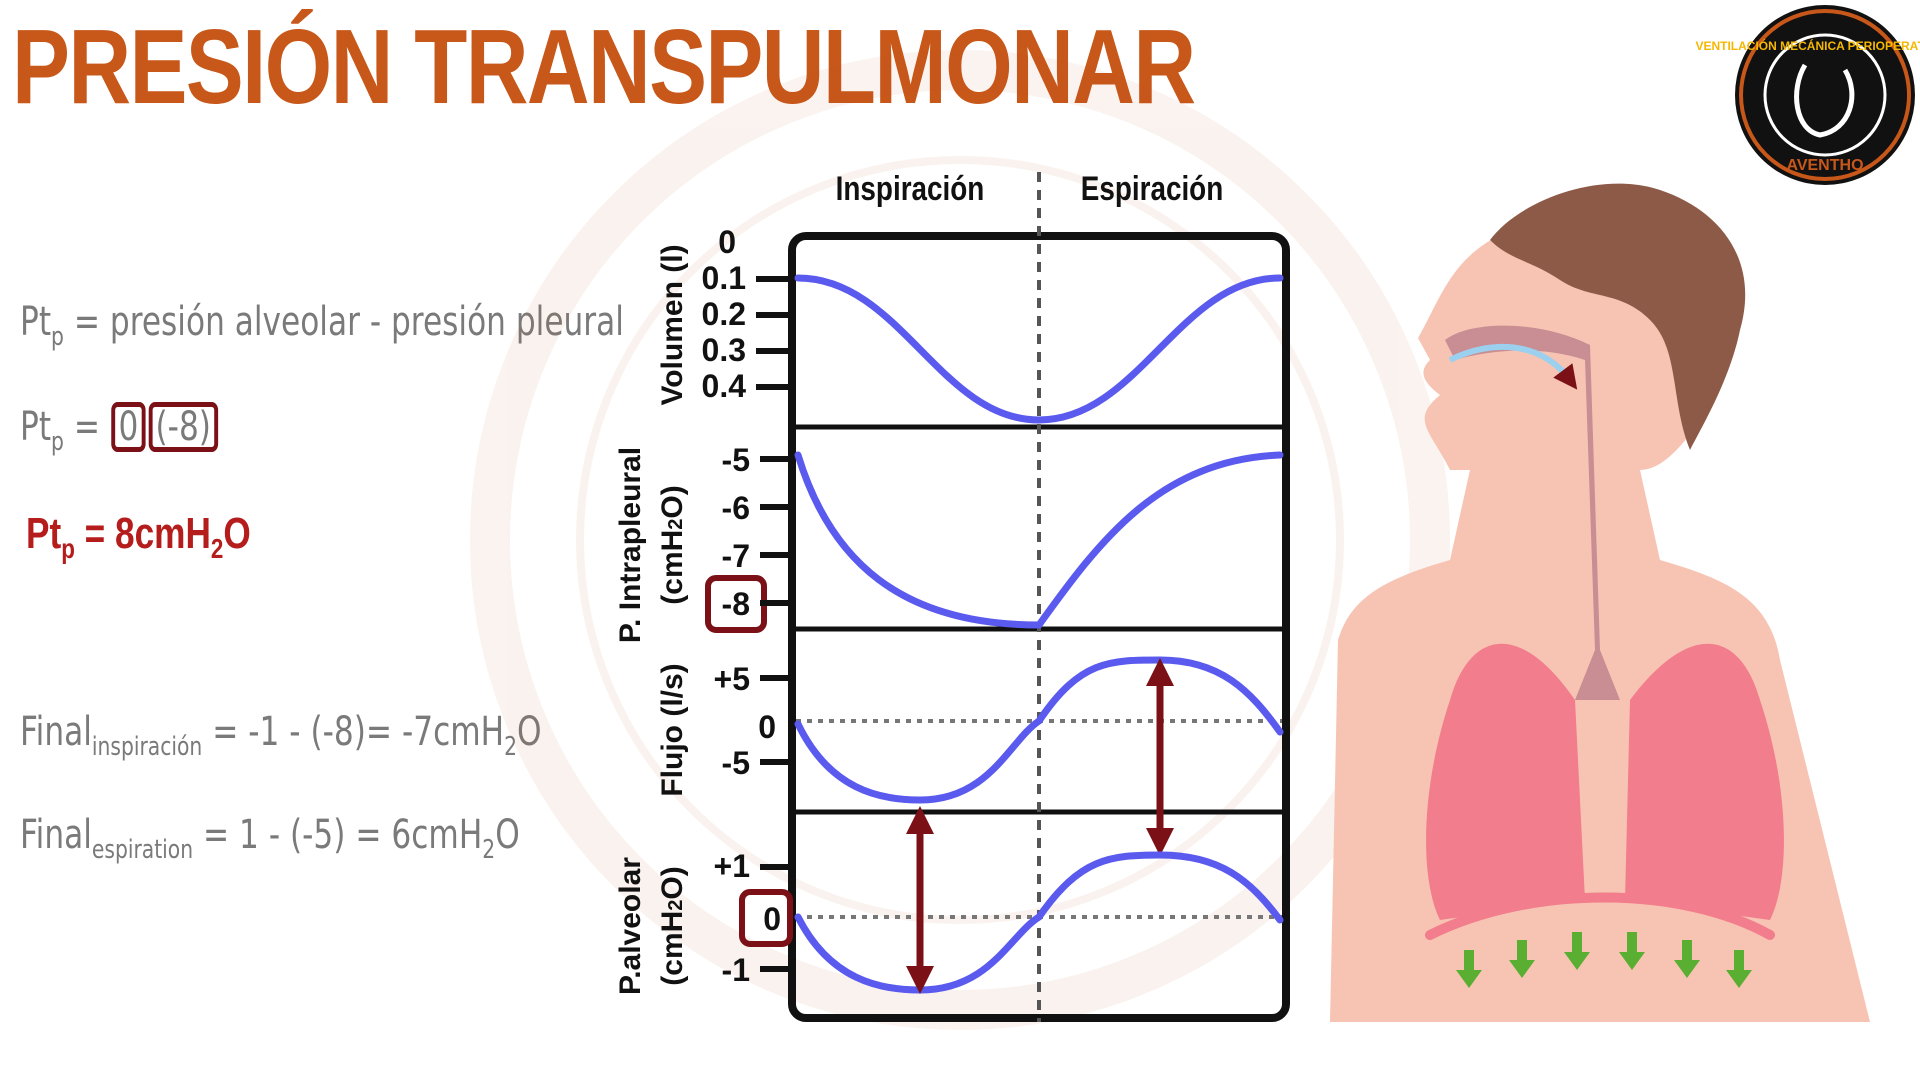 The width and height of the screenshot is (1920, 1080). I want to click on formula-result: Ptp = 8cmH2O, so click(138, 537).